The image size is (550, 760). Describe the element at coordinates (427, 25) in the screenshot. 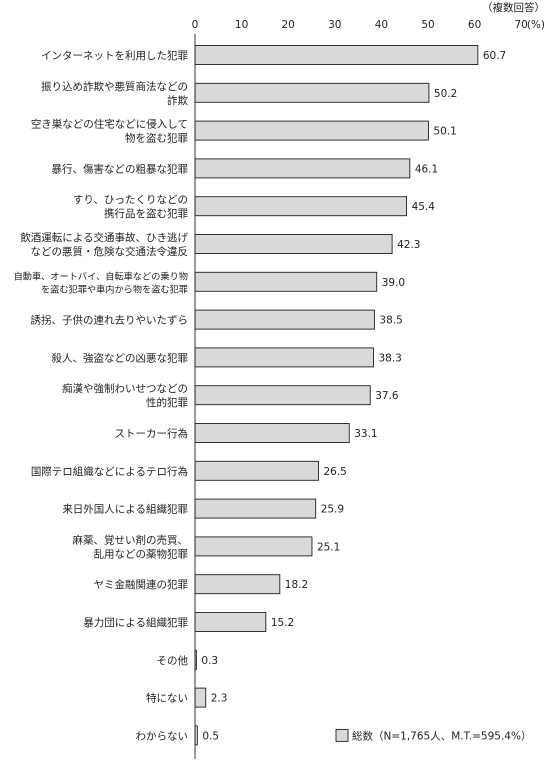

I see `x-tick-label: 50` at that location.